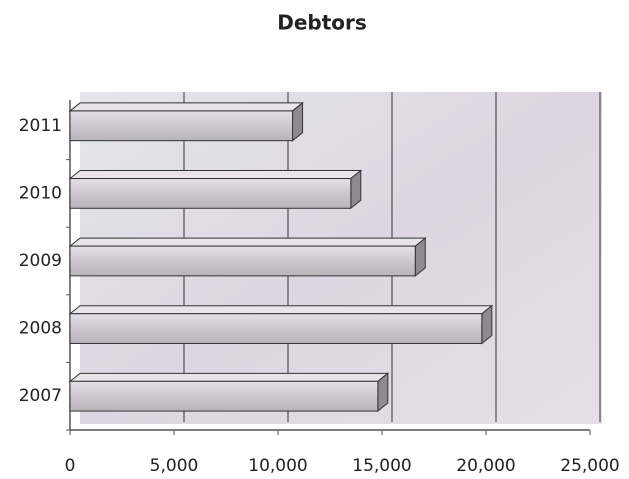  Describe the element at coordinates (277, 466) in the screenshot. I see `x-tick-label: 10,000` at that location.